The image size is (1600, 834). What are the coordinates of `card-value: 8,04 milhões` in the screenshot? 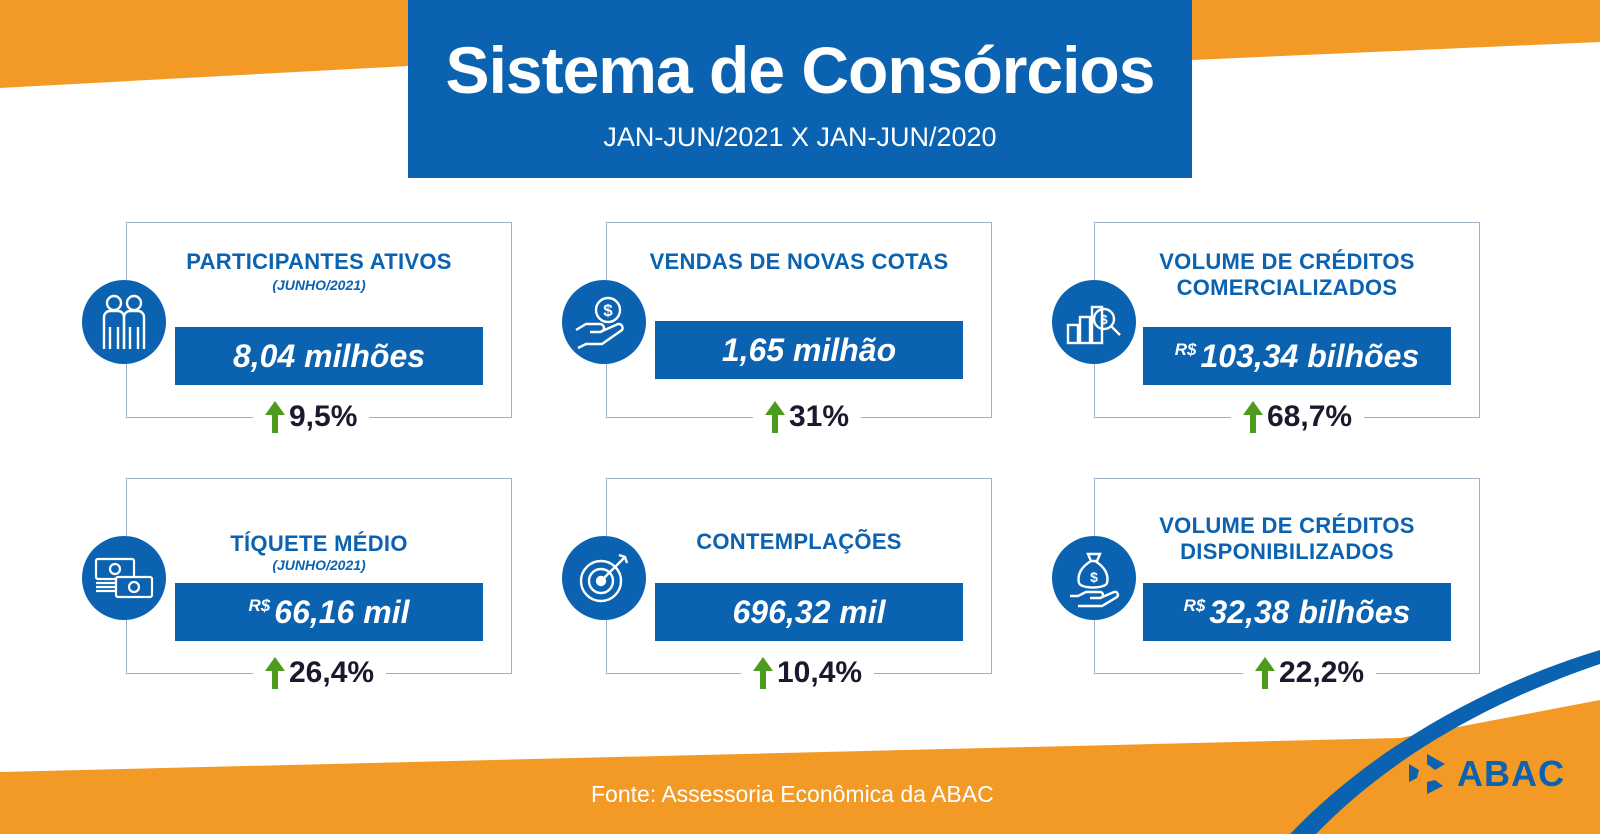 It's located at (329, 356).